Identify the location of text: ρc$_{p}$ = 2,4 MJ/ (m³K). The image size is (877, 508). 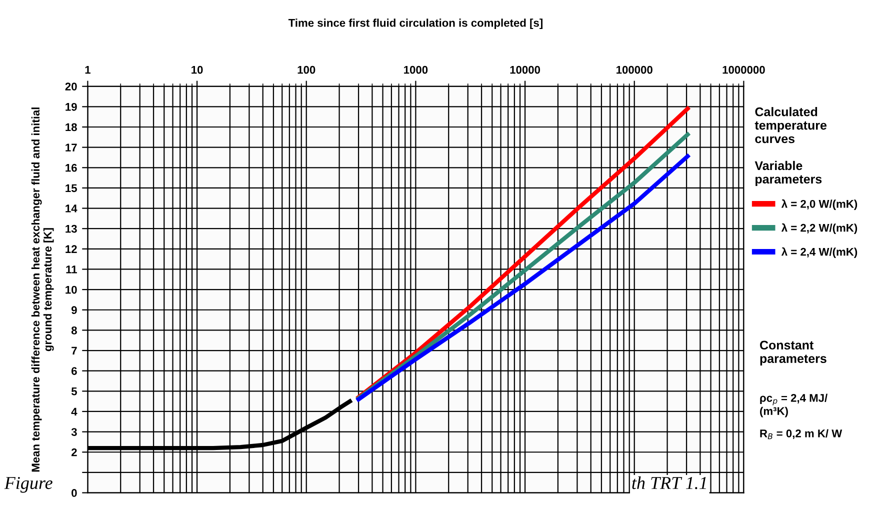
(794, 406).